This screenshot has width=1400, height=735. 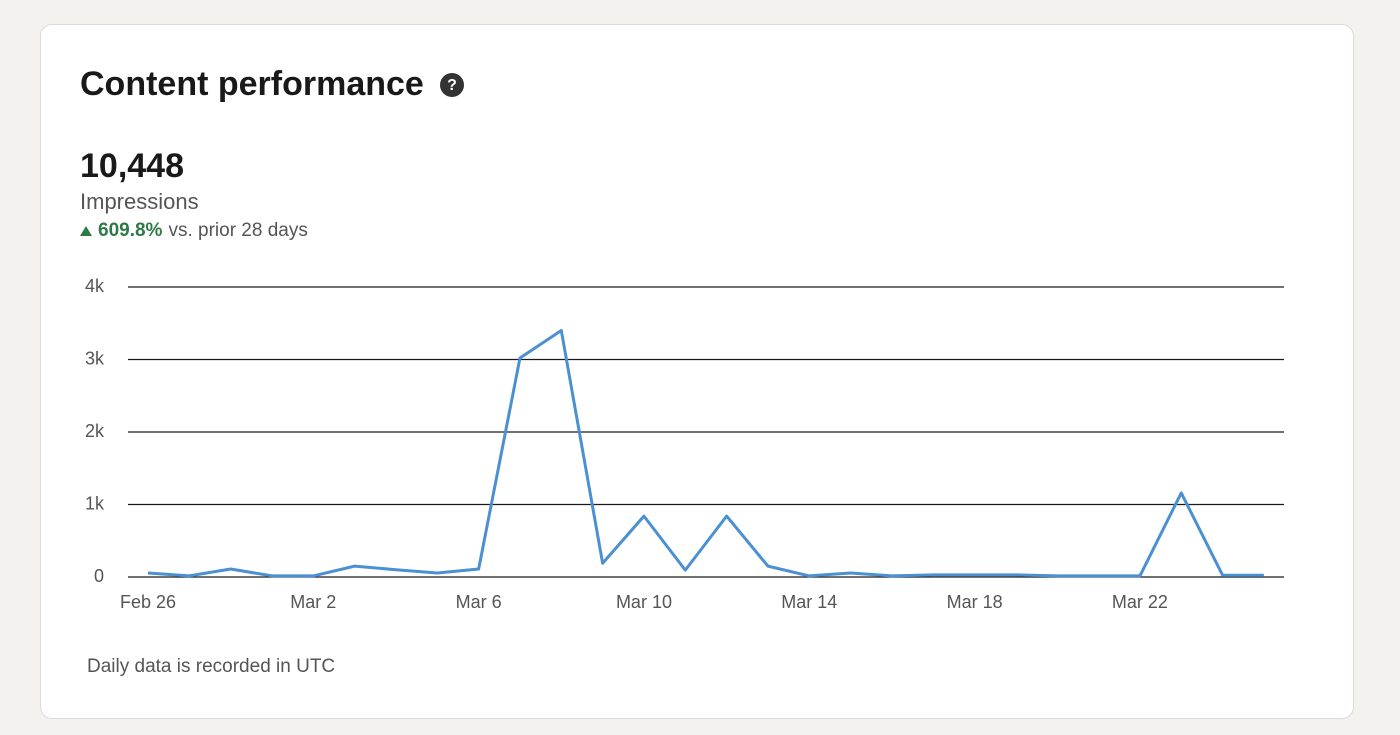 I want to click on x-tick-label: Mar 2, so click(x=313, y=602).